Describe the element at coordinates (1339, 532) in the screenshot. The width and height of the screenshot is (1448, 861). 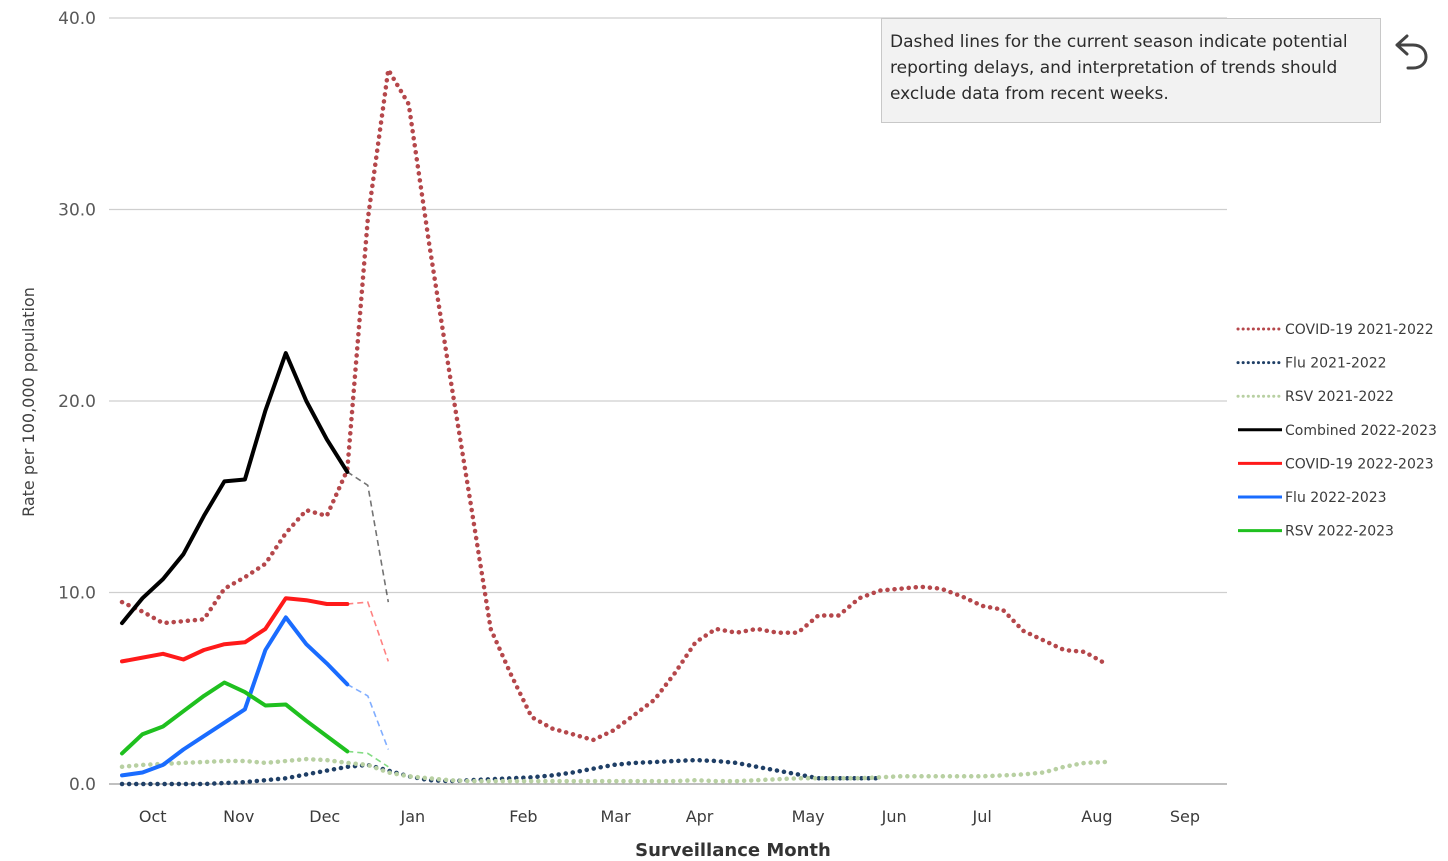
I see `legend-label-rsv-2022-2023: RSV 2022-2023` at that location.